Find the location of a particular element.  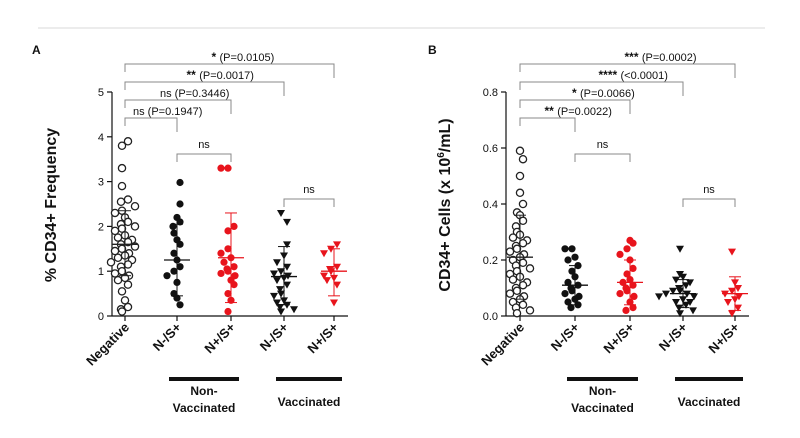

comparison-label: *** (P=0.0002) is located at coordinates (661, 57).